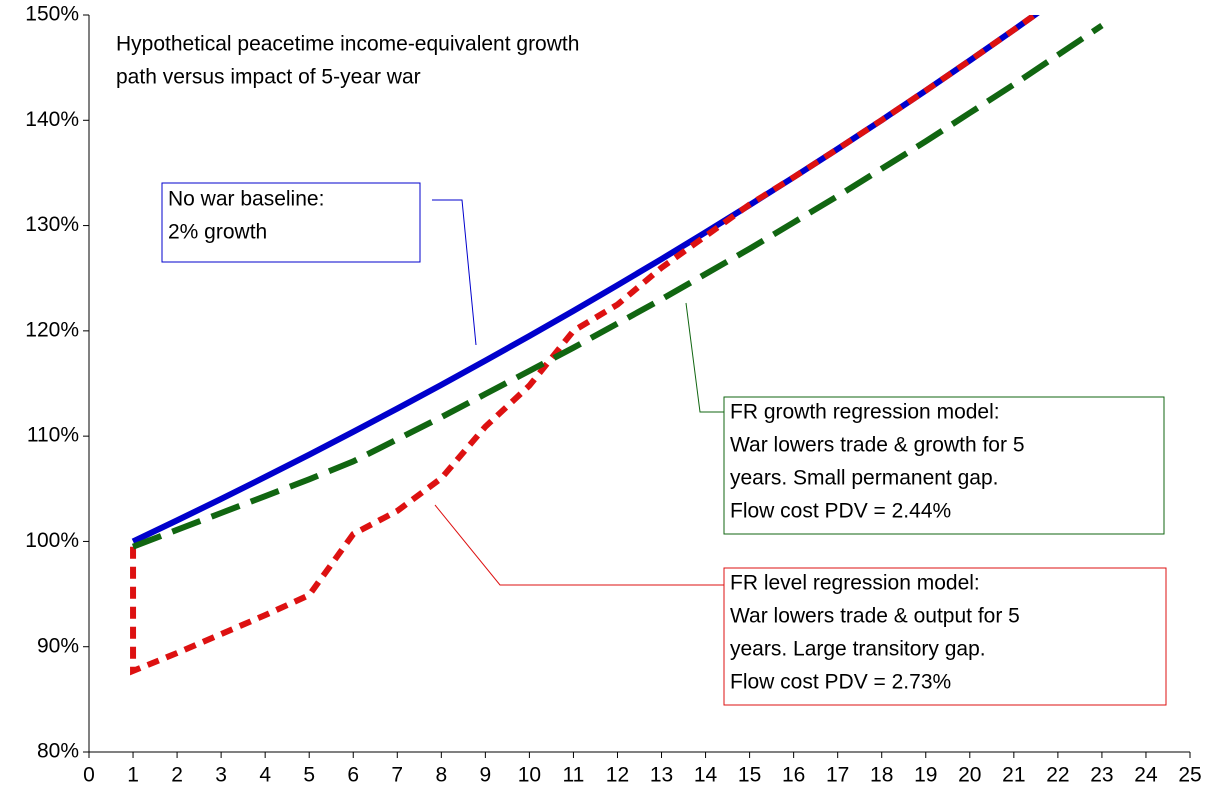  I want to click on x-tick-label: 4, so click(265, 775).